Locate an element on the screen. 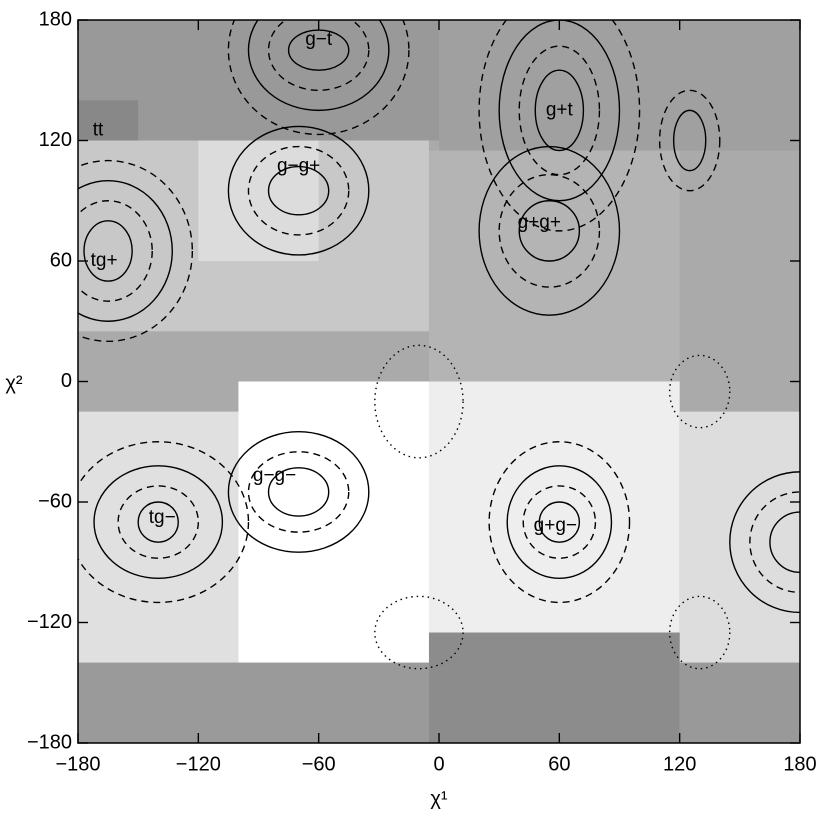 Image resolution: width=828 pixels, height=826 pixels. y-tick-label: 180 is located at coordinates (55, 19).